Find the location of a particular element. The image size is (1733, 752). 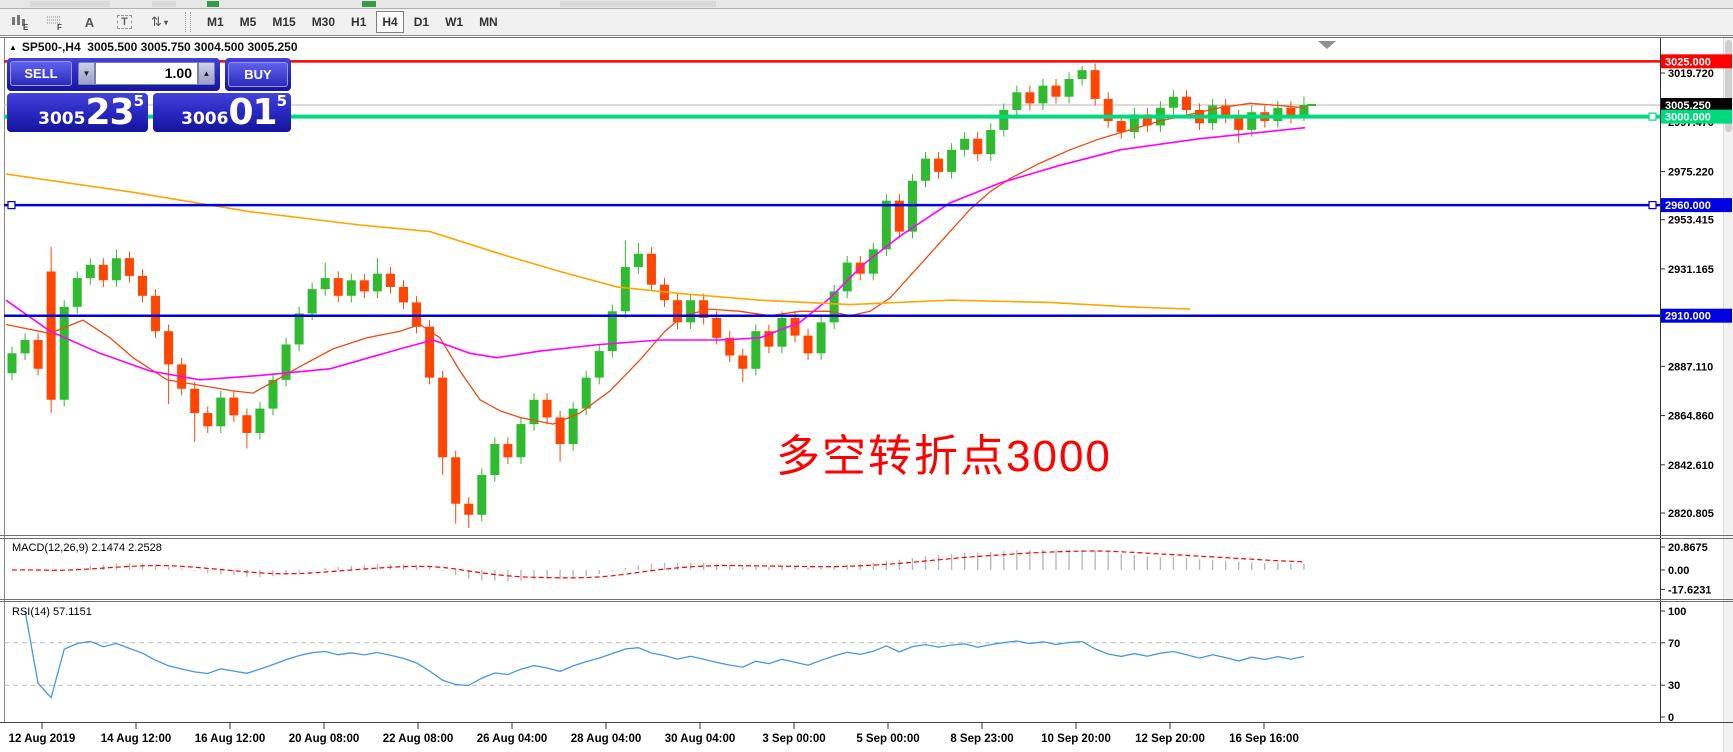

timeframe-button-m5: M5 is located at coordinates (248, 22).